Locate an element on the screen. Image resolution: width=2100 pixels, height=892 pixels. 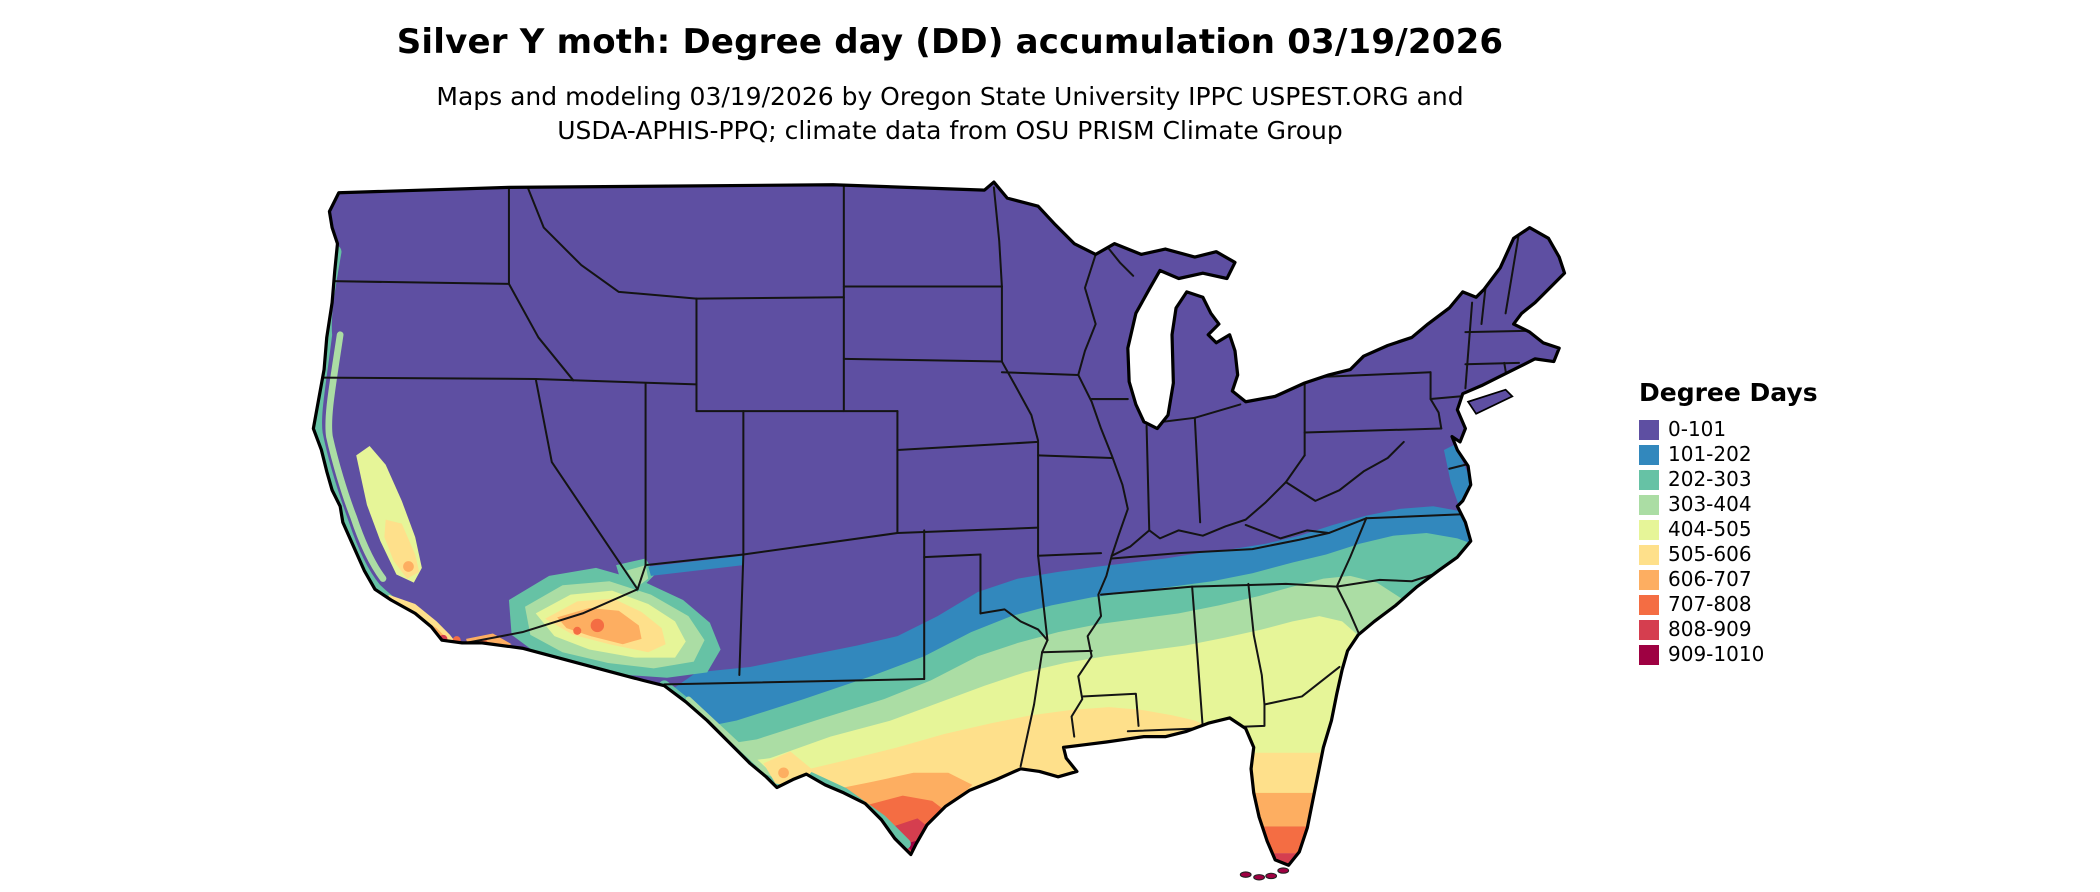
dd-hotspot-phoenix is located at coordinates (597, 625).